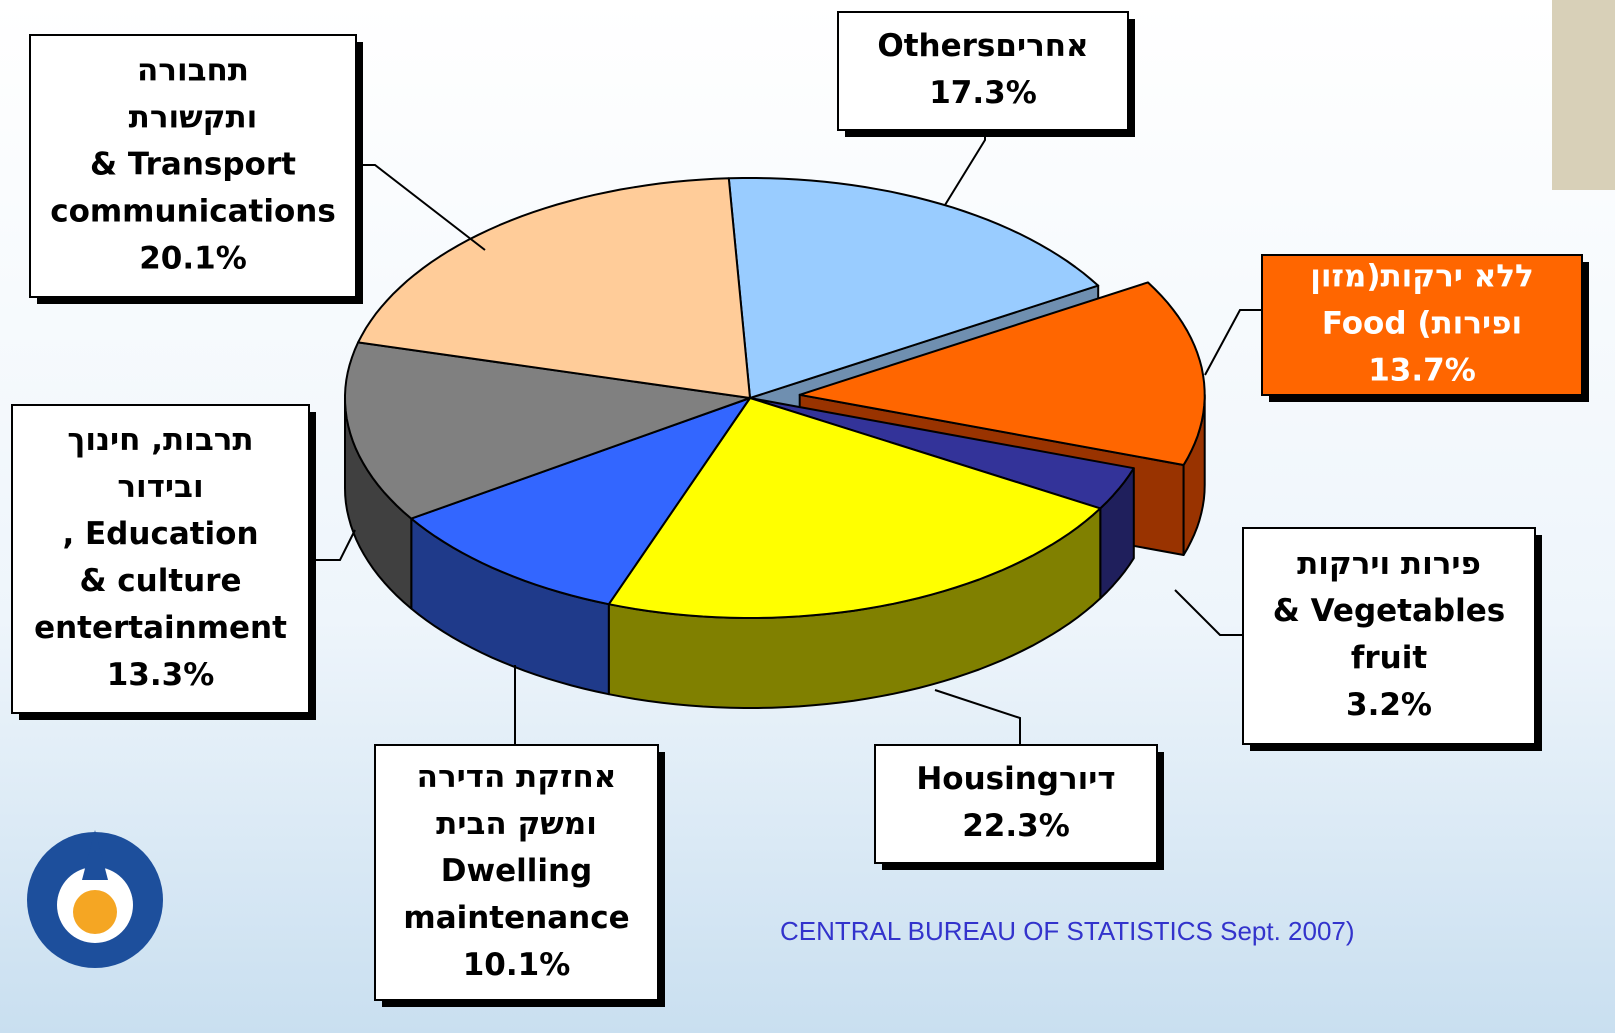  I want to click on label-text: & culture, so click(160, 581).